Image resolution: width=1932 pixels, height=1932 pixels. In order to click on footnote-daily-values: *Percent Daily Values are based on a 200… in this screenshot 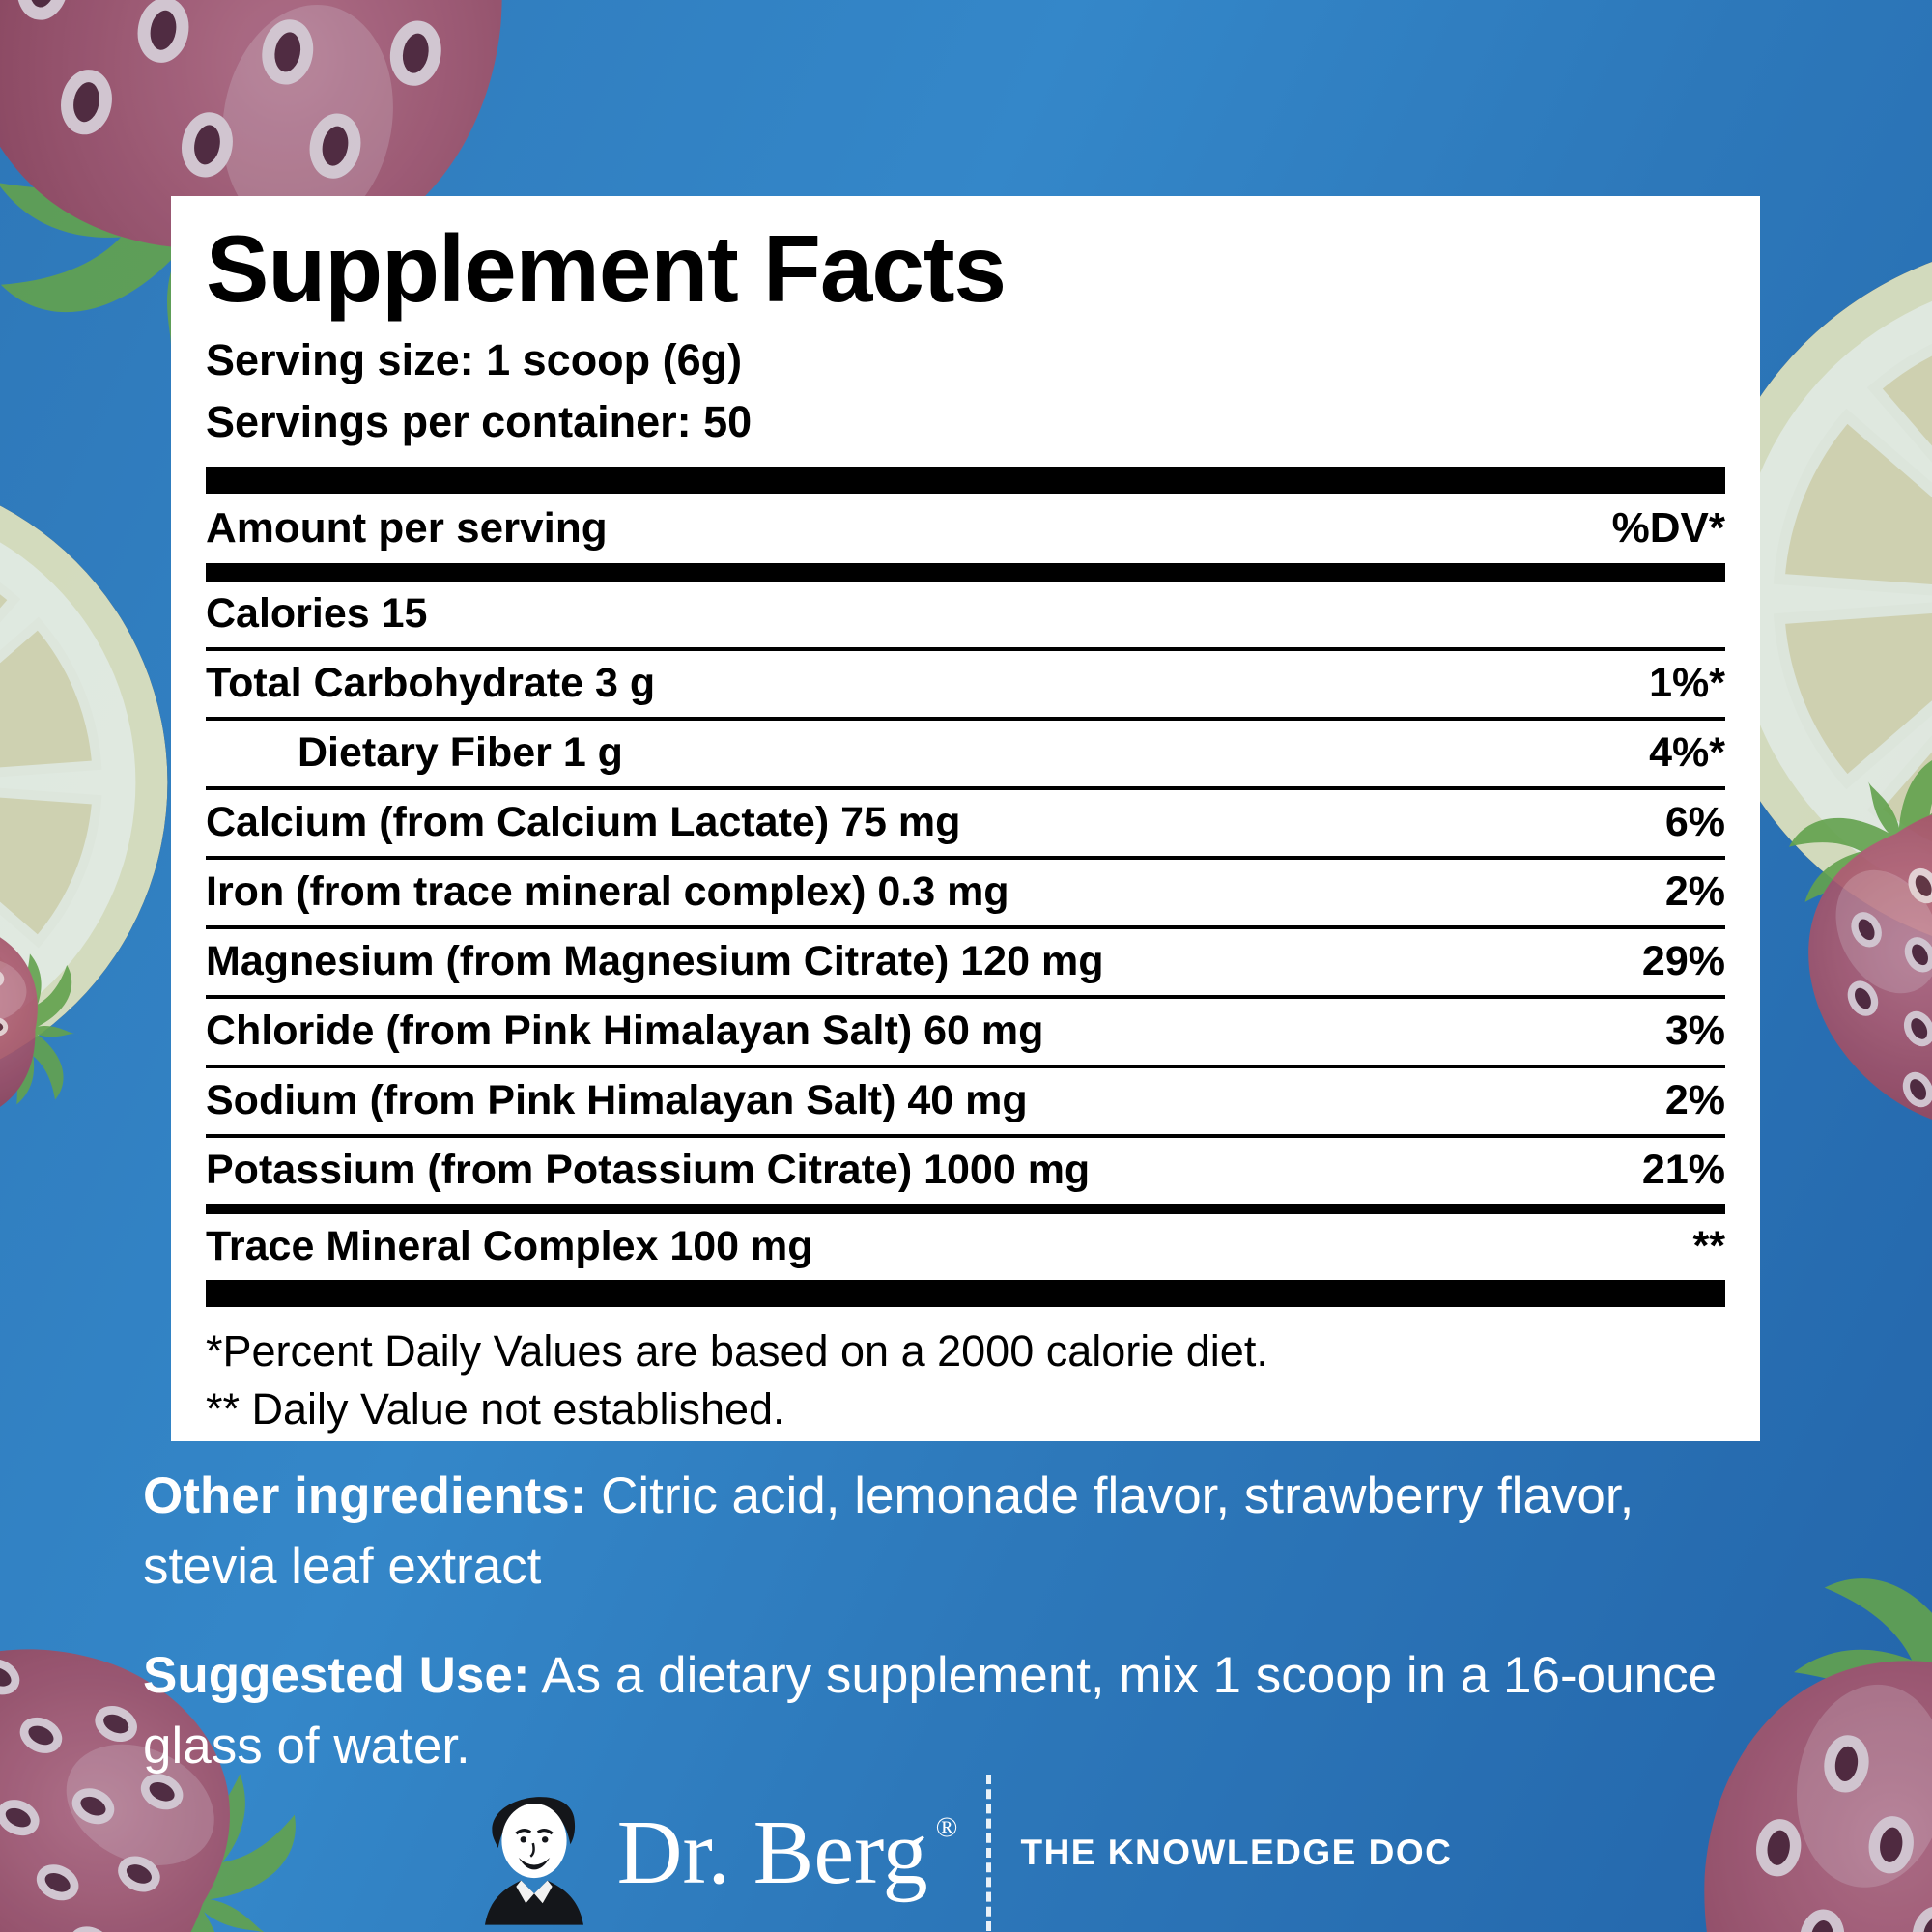, I will do `click(737, 1350)`.